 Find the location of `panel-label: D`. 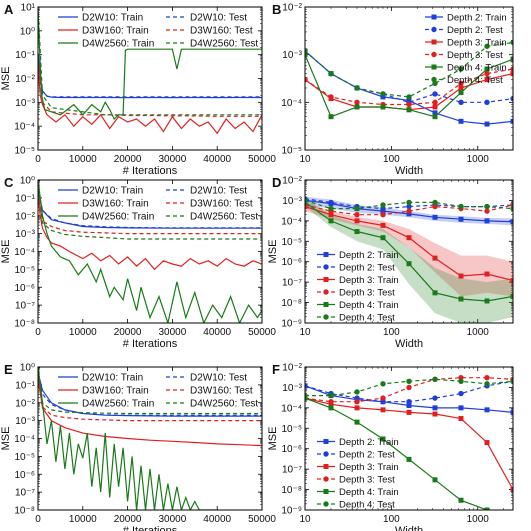

panel-label: D is located at coordinates (276, 182).